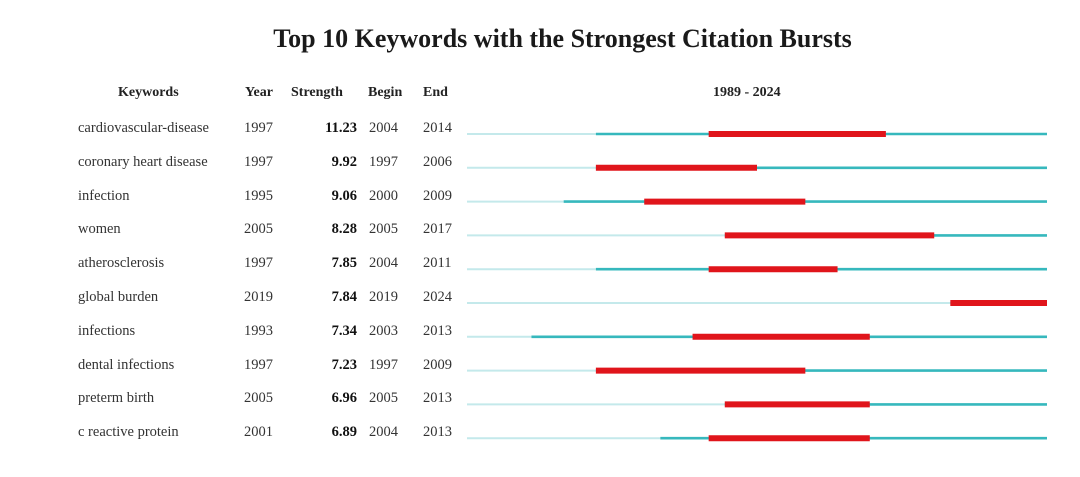  What do you see at coordinates (107, 330) in the screenshot?
I see `keyword-cell: infections` at bounding box center [107, 330].